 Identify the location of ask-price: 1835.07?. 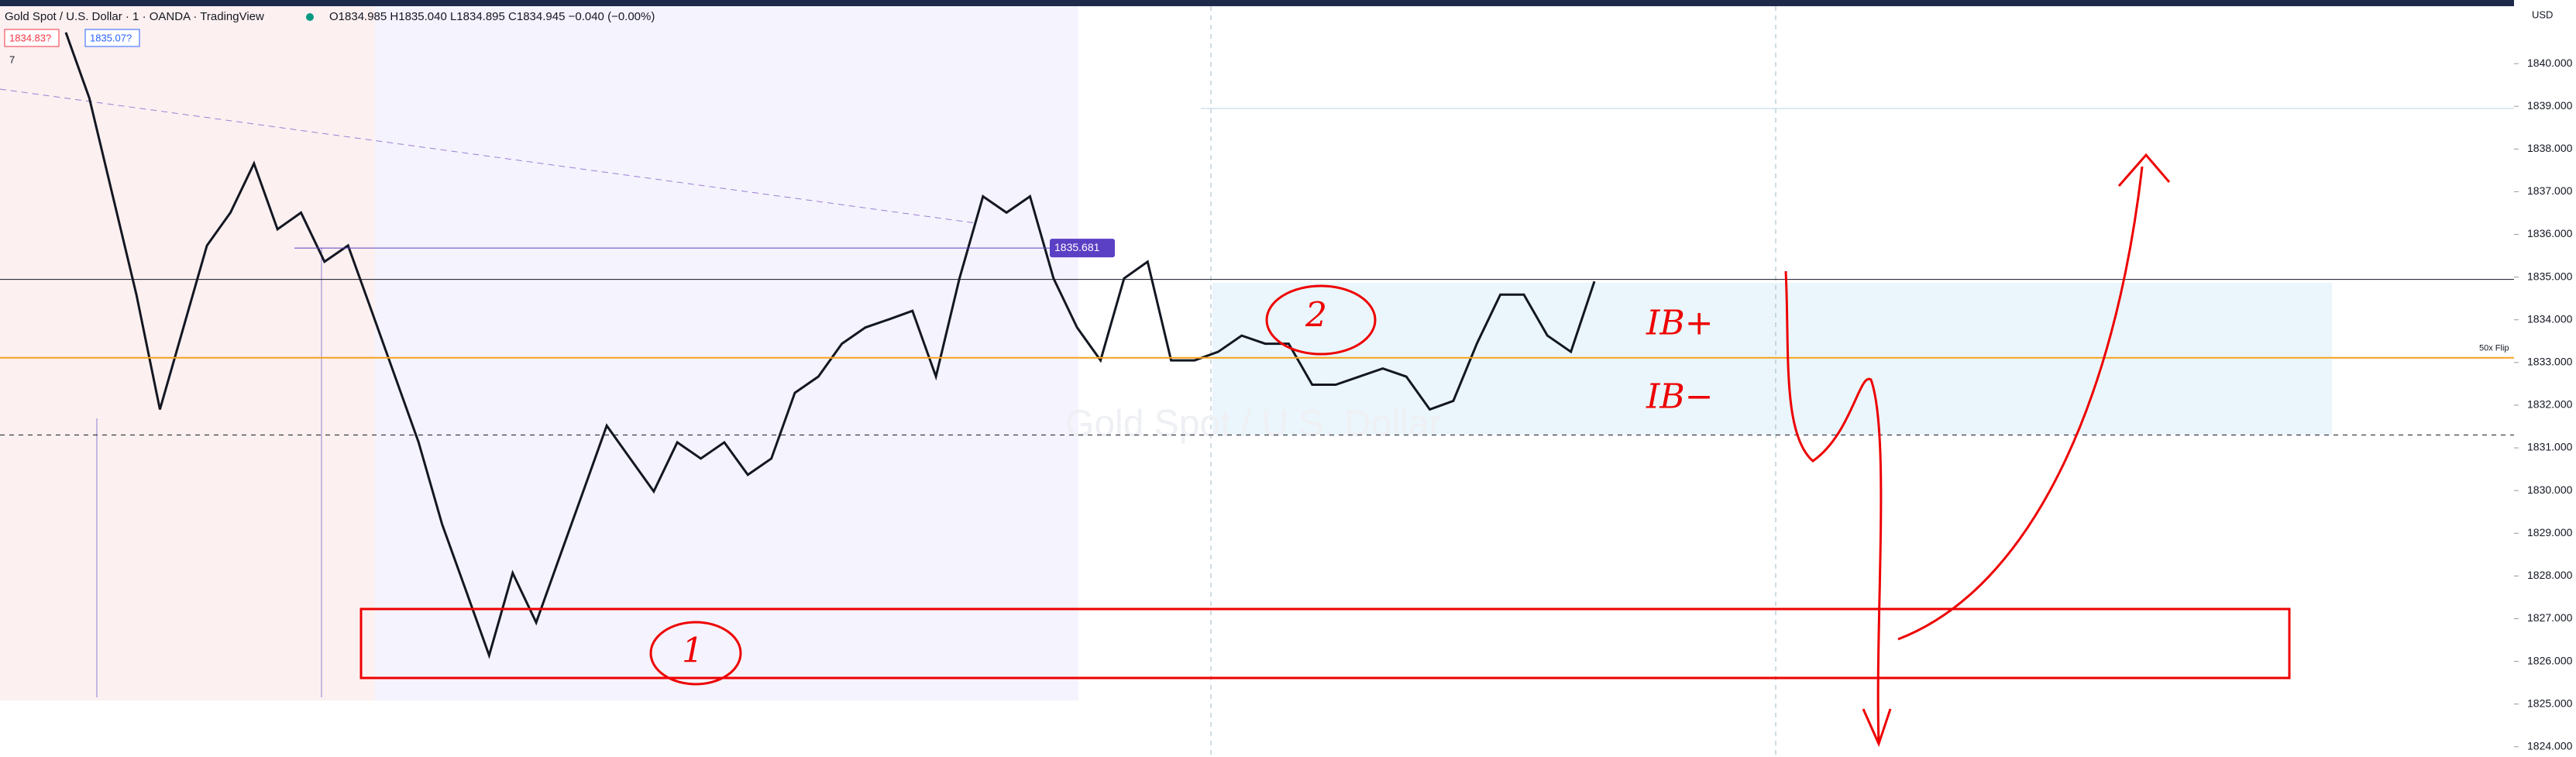
(111, 37).